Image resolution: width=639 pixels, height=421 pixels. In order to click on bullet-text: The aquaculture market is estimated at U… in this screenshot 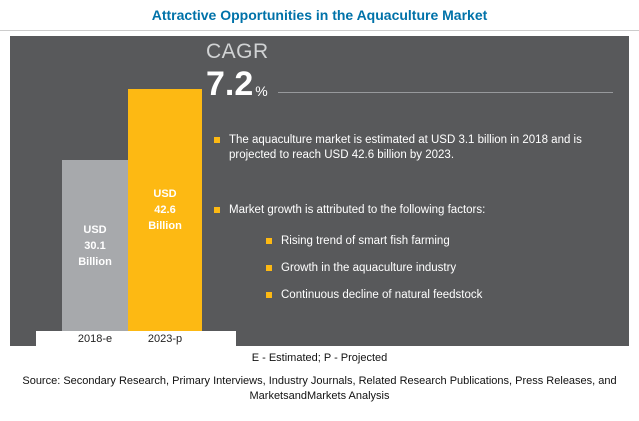, I will do `click(405, 147)`.